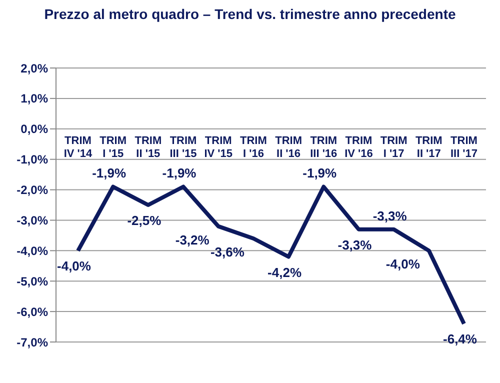 The image size is (500, 383). Describe the element at coordinates (32, 311) in the screenshot. I see `y-tick-label: -6,0%` at that location.